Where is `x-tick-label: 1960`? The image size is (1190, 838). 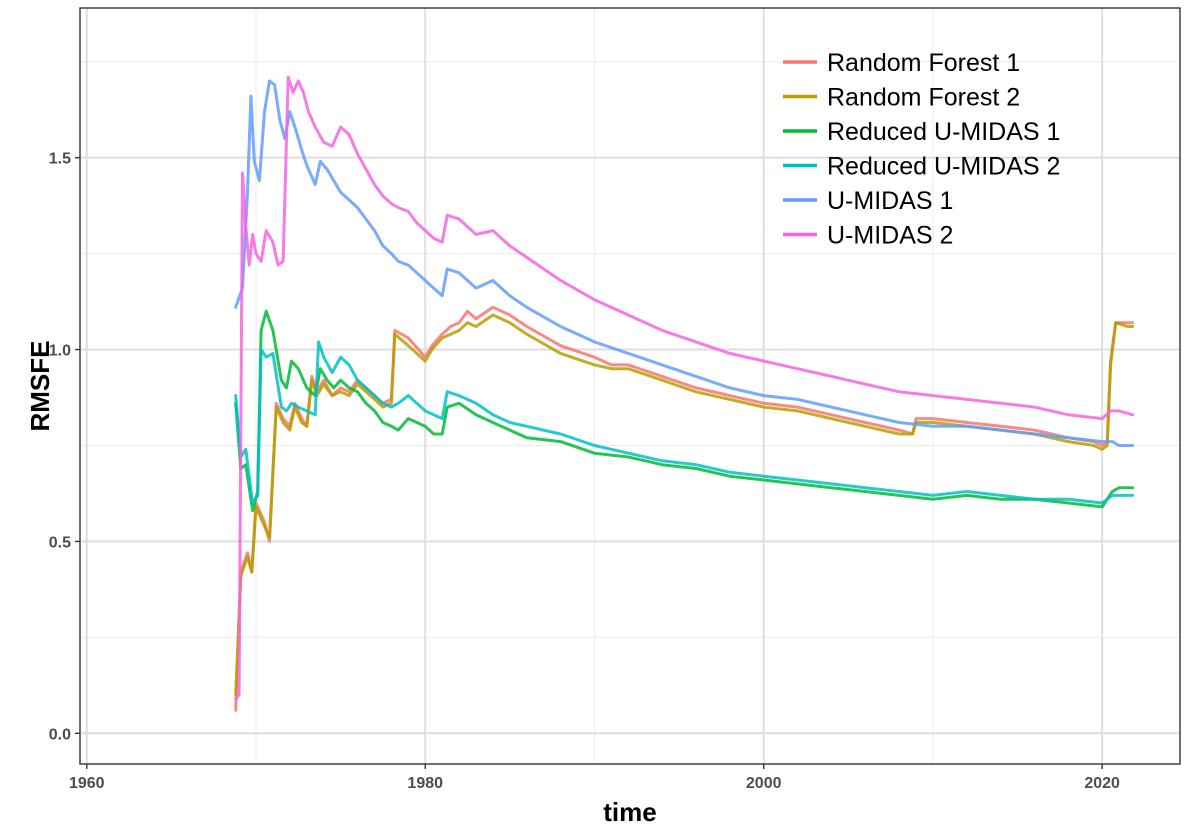
x-tick-label: 1960 is located at coordinates (87, 783).